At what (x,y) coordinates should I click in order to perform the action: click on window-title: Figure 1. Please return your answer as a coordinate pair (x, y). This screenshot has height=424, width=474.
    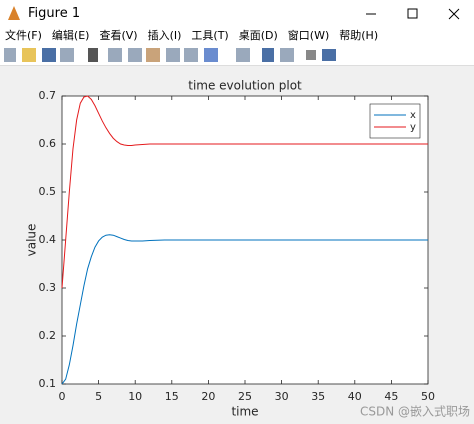
    Looking at the image, I should click on (54, 13).